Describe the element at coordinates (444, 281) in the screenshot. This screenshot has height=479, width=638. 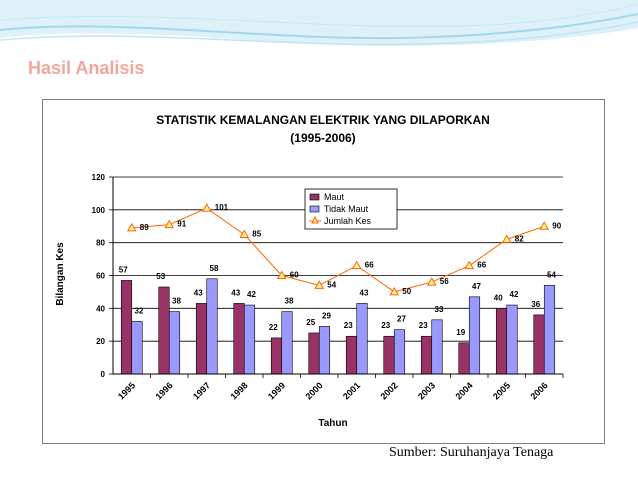
I see `line-label-jumlah-kes: 56` at that location.